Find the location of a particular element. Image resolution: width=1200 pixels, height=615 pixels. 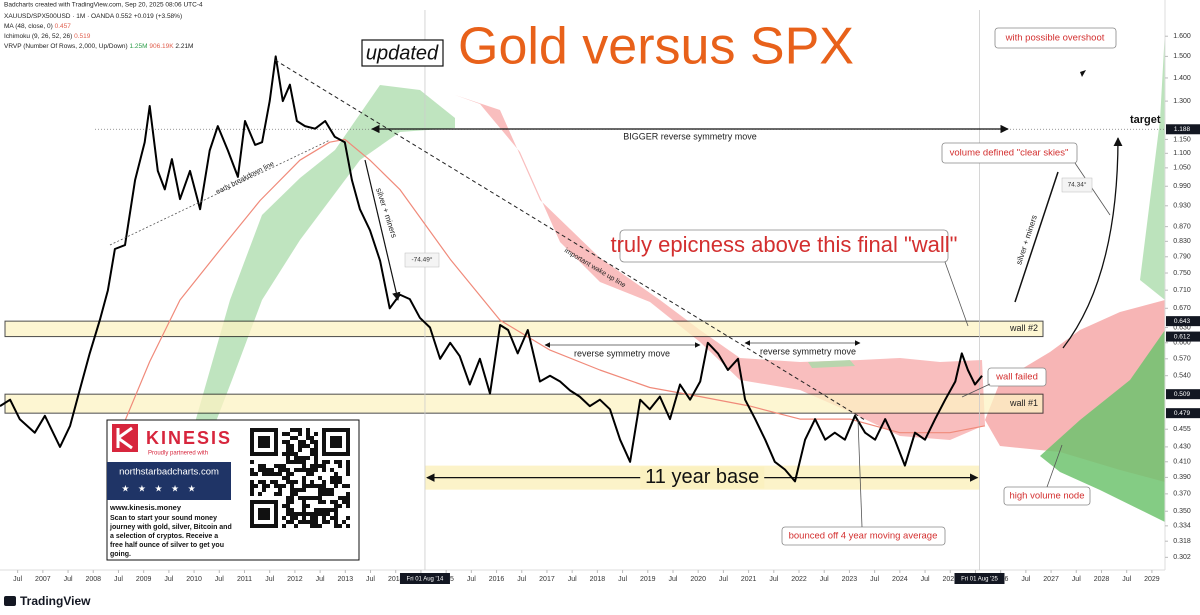

y-tick-label: 0.790 is located at coordinates (1182, 257).